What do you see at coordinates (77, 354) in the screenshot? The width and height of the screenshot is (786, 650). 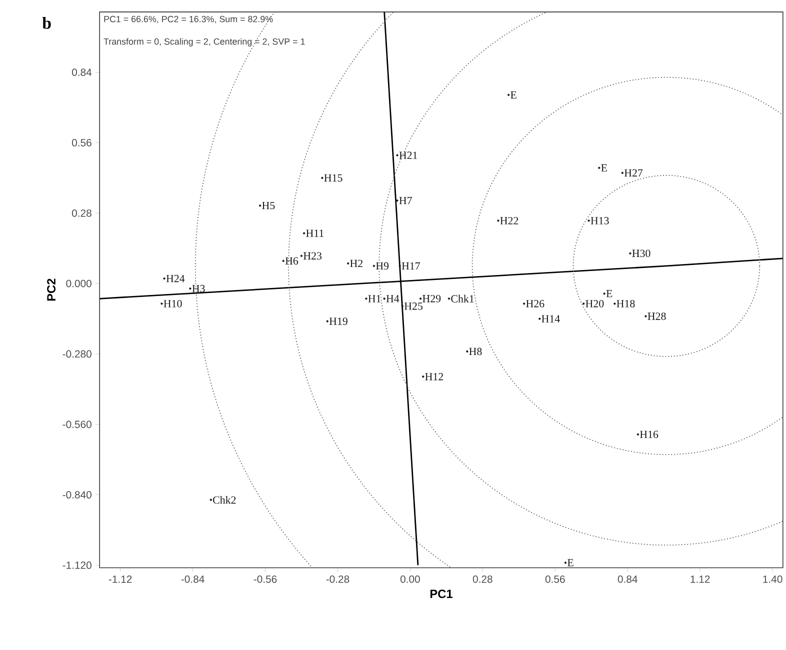 I see `y-tick-label: -0.280` at bounding box center [77, 354].